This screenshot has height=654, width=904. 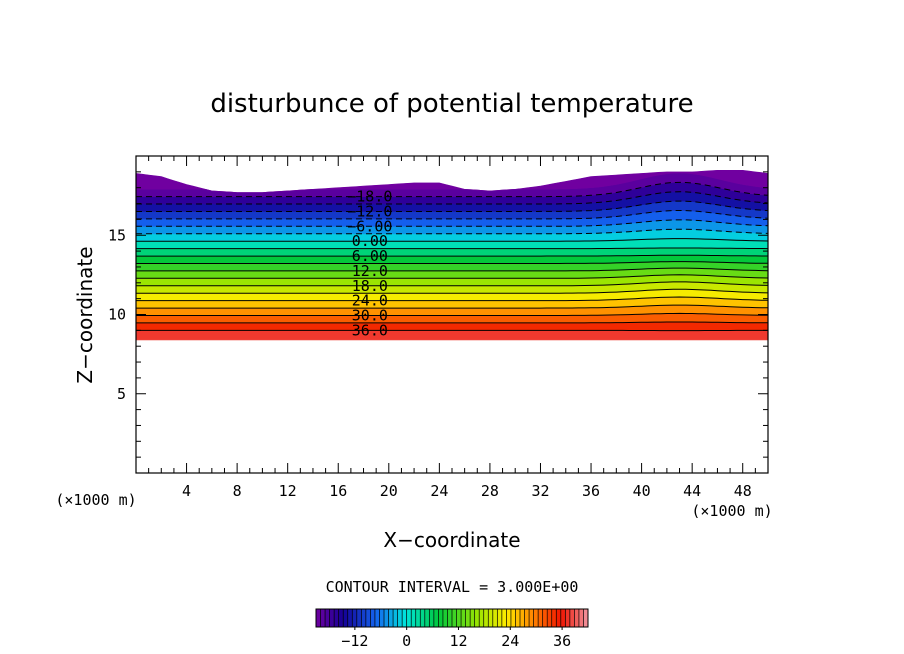 What do you see at coordinates (451, 540) in the screenshot?
I see `x-axis-label: X−coordinate` at bounding box center [451, 540].